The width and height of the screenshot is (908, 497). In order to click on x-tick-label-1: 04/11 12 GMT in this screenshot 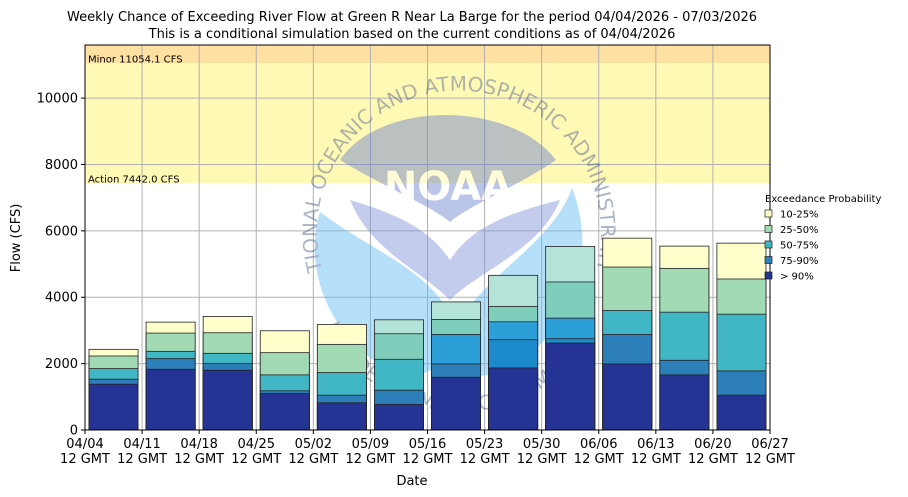, I will do `click(142, 452)`.